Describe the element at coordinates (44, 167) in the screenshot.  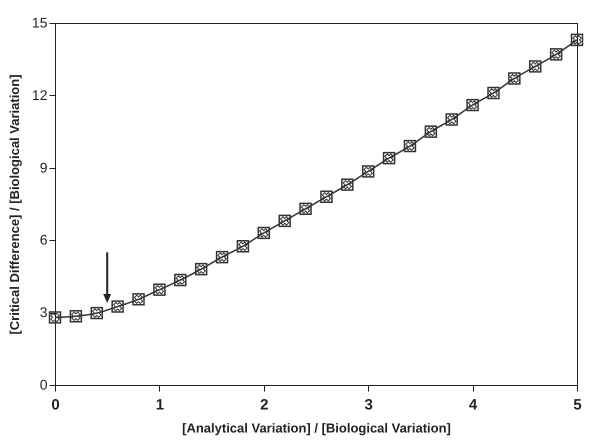
I see `y-tick-label: 9` at that location.